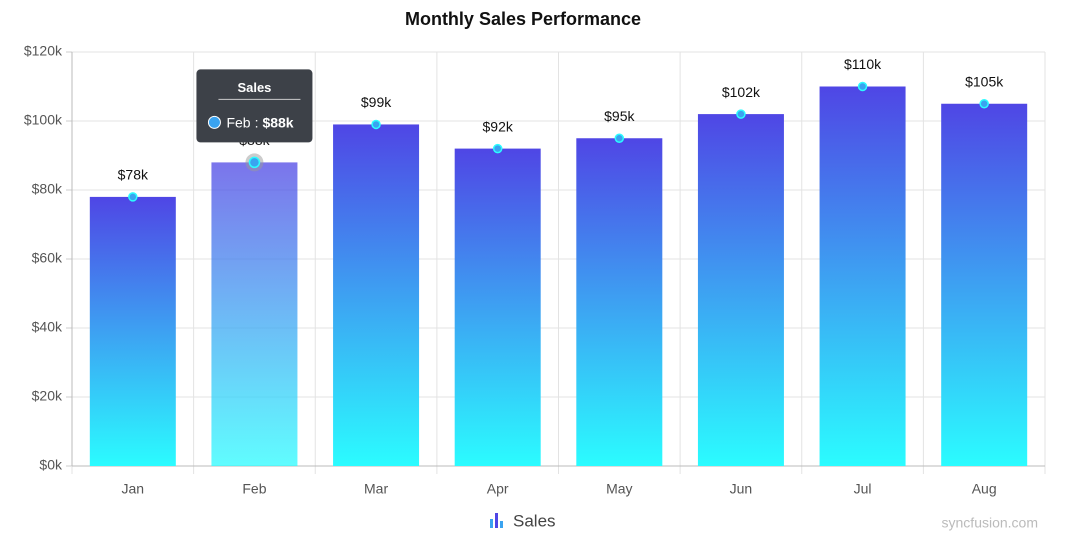  I want to click on legend: Sales, so click(523, 520).